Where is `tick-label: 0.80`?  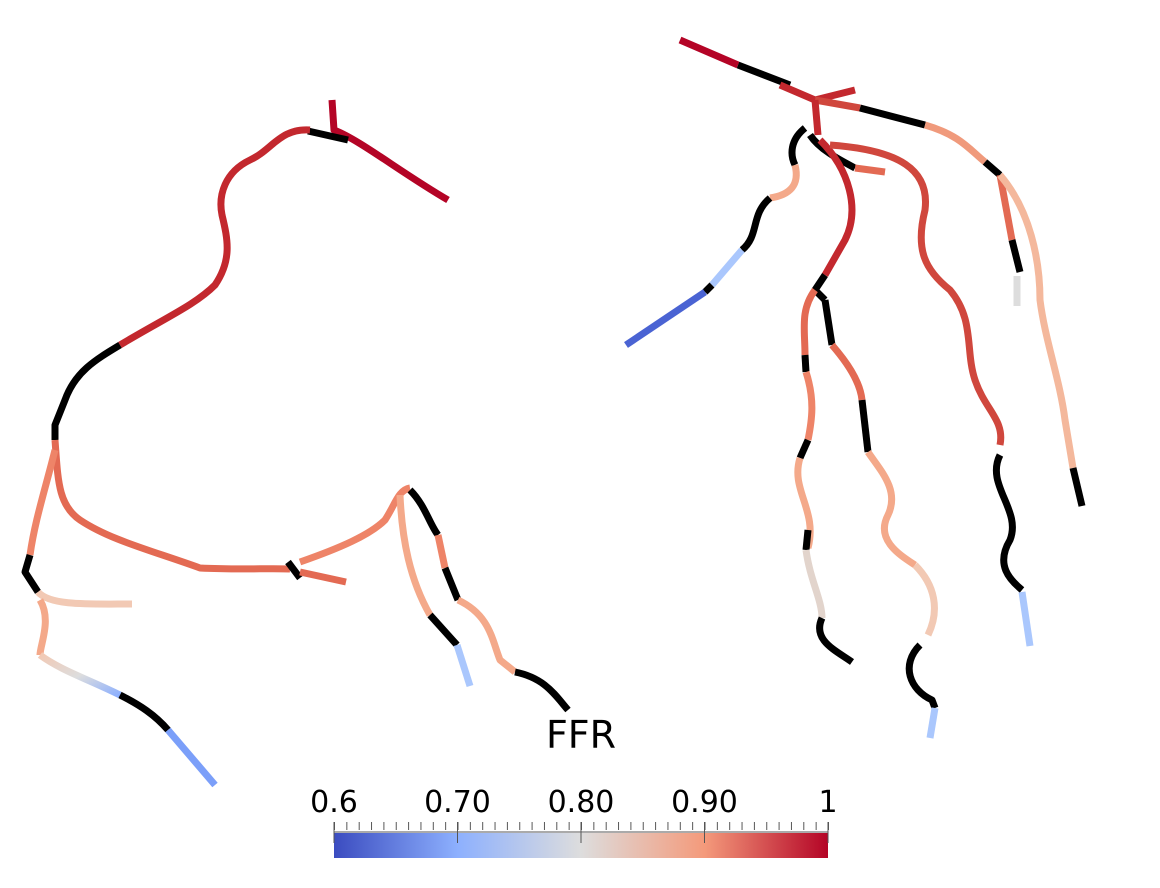 tick-label: 0.80 is located at coordinates (581, 802).